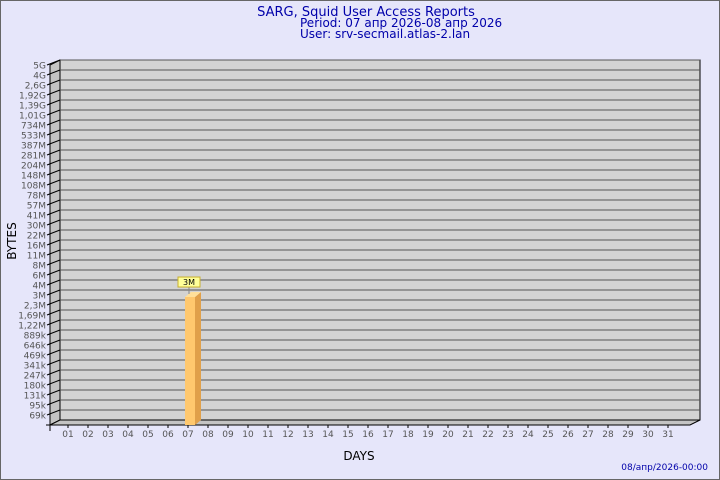  I want to click on y-tick-label: 1,22M, so click(32, 327).